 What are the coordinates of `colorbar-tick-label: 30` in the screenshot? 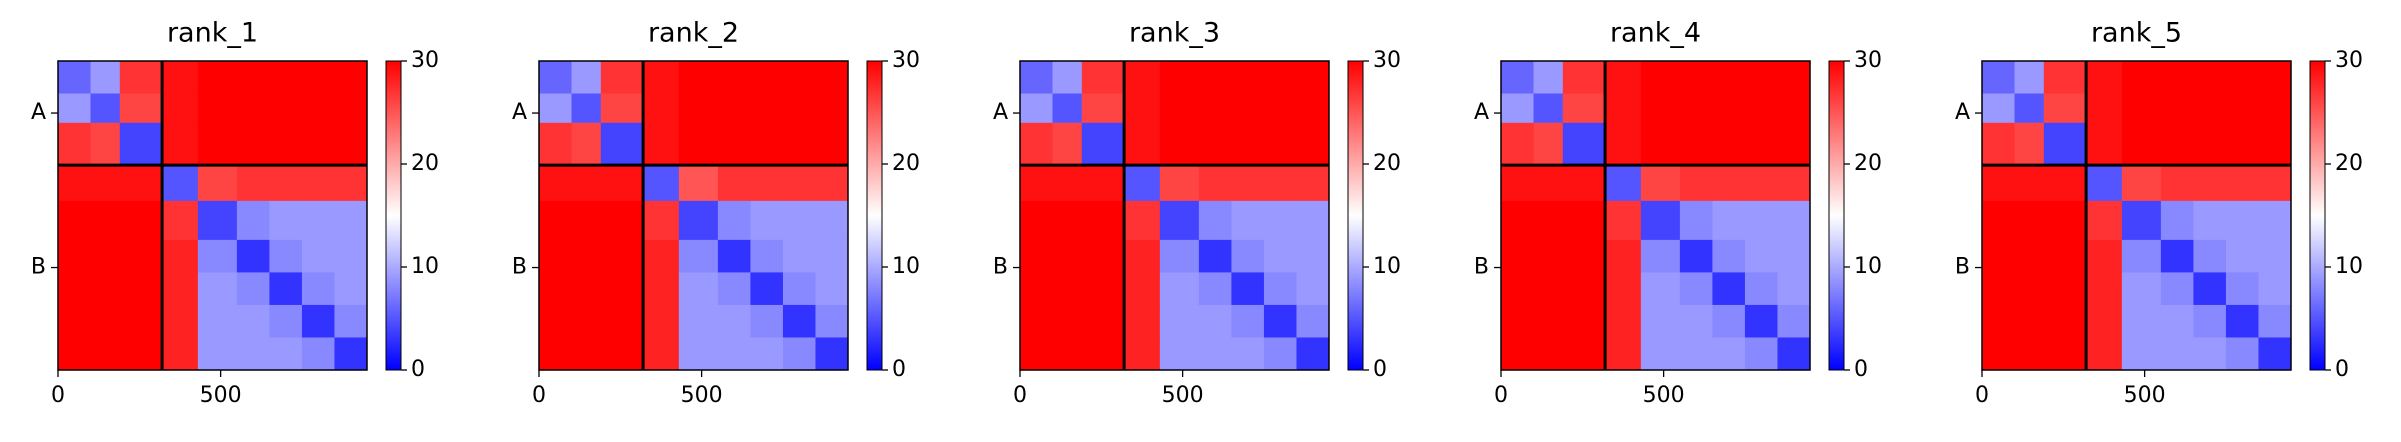 It's located at (1868, 60).